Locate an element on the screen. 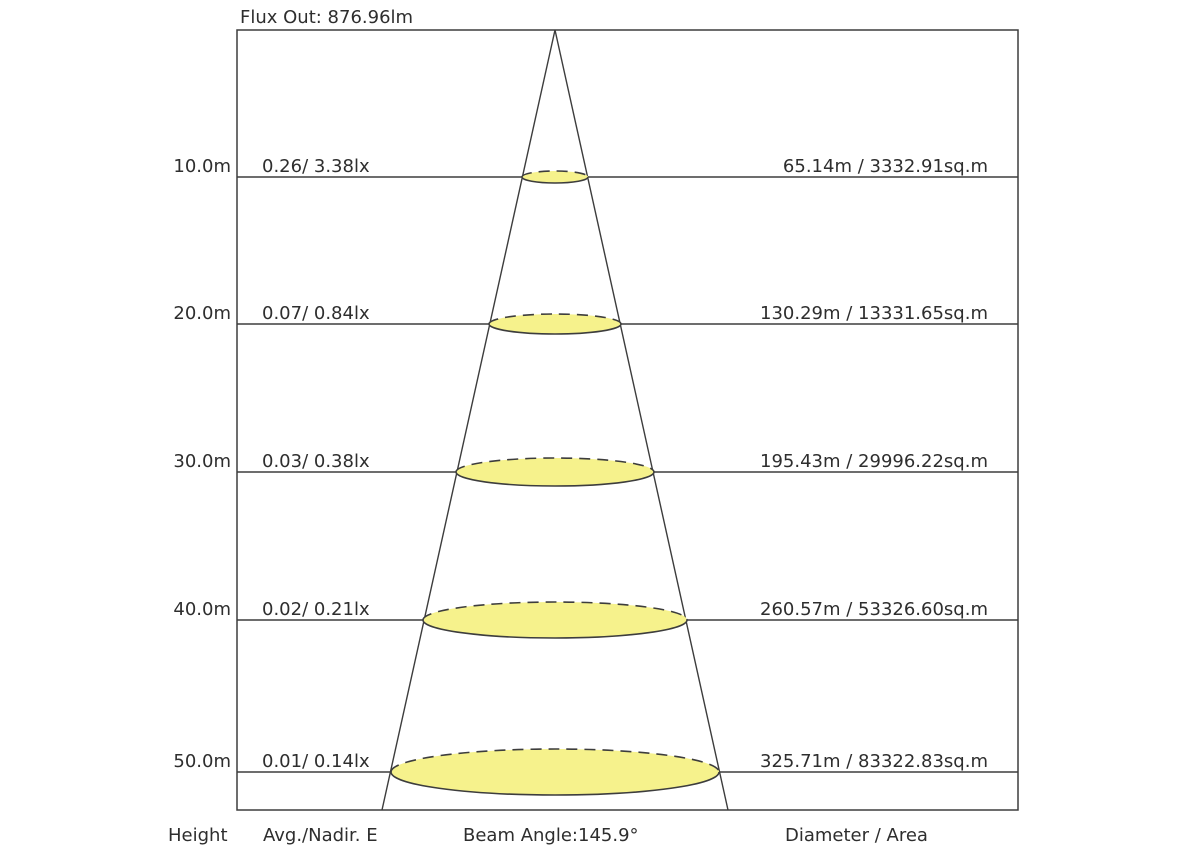  beam-ellipse-20m is located at coordinates (555, 324).